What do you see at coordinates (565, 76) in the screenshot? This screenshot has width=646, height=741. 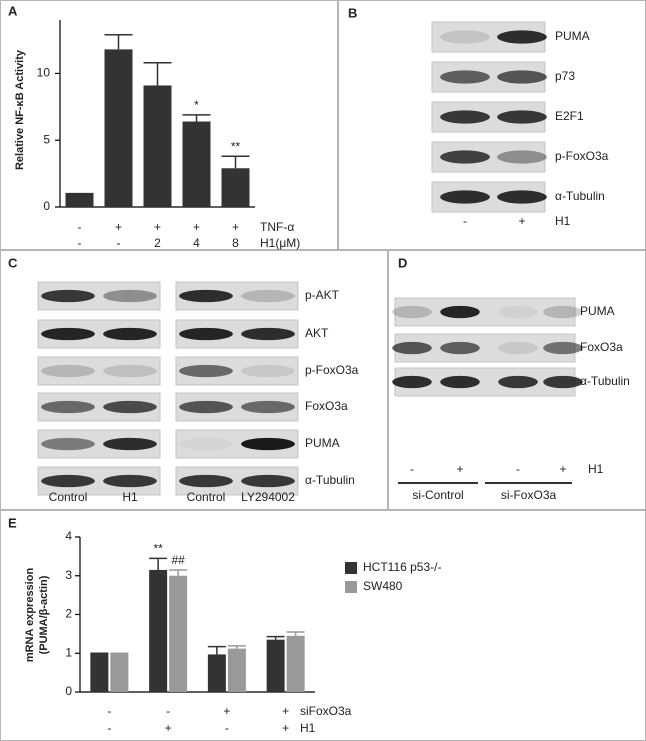 I see `blot-row-label: p73` at bounding box center [565, 76].